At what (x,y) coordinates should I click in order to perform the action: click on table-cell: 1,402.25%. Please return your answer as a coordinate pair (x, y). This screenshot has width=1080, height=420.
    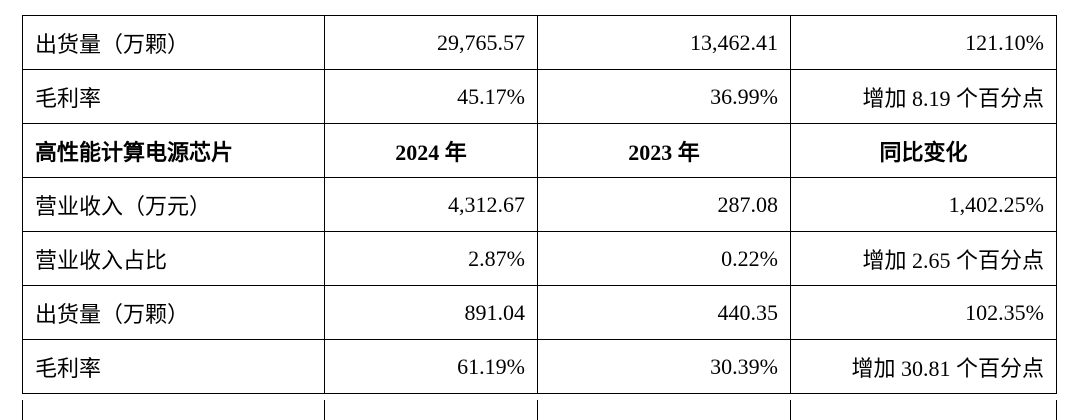
    Looking at the image, I should click on (923, 204).